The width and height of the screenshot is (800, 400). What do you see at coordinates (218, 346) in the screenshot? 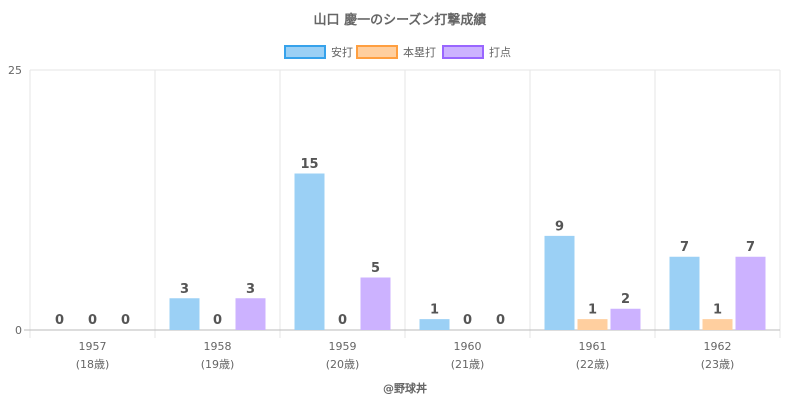
I see `x-tick-label-1: 1958` at bounding box center [218, 346].